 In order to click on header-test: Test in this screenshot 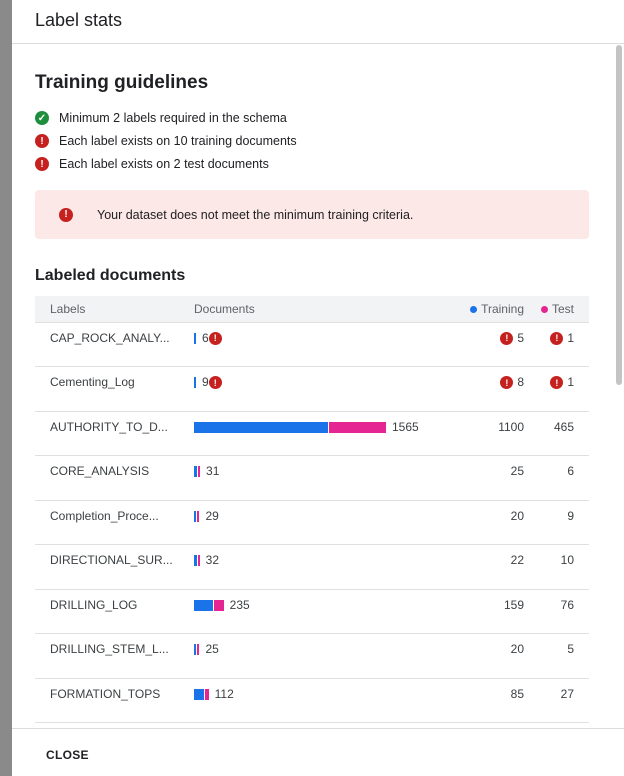, I will do `click(556, 309)`.